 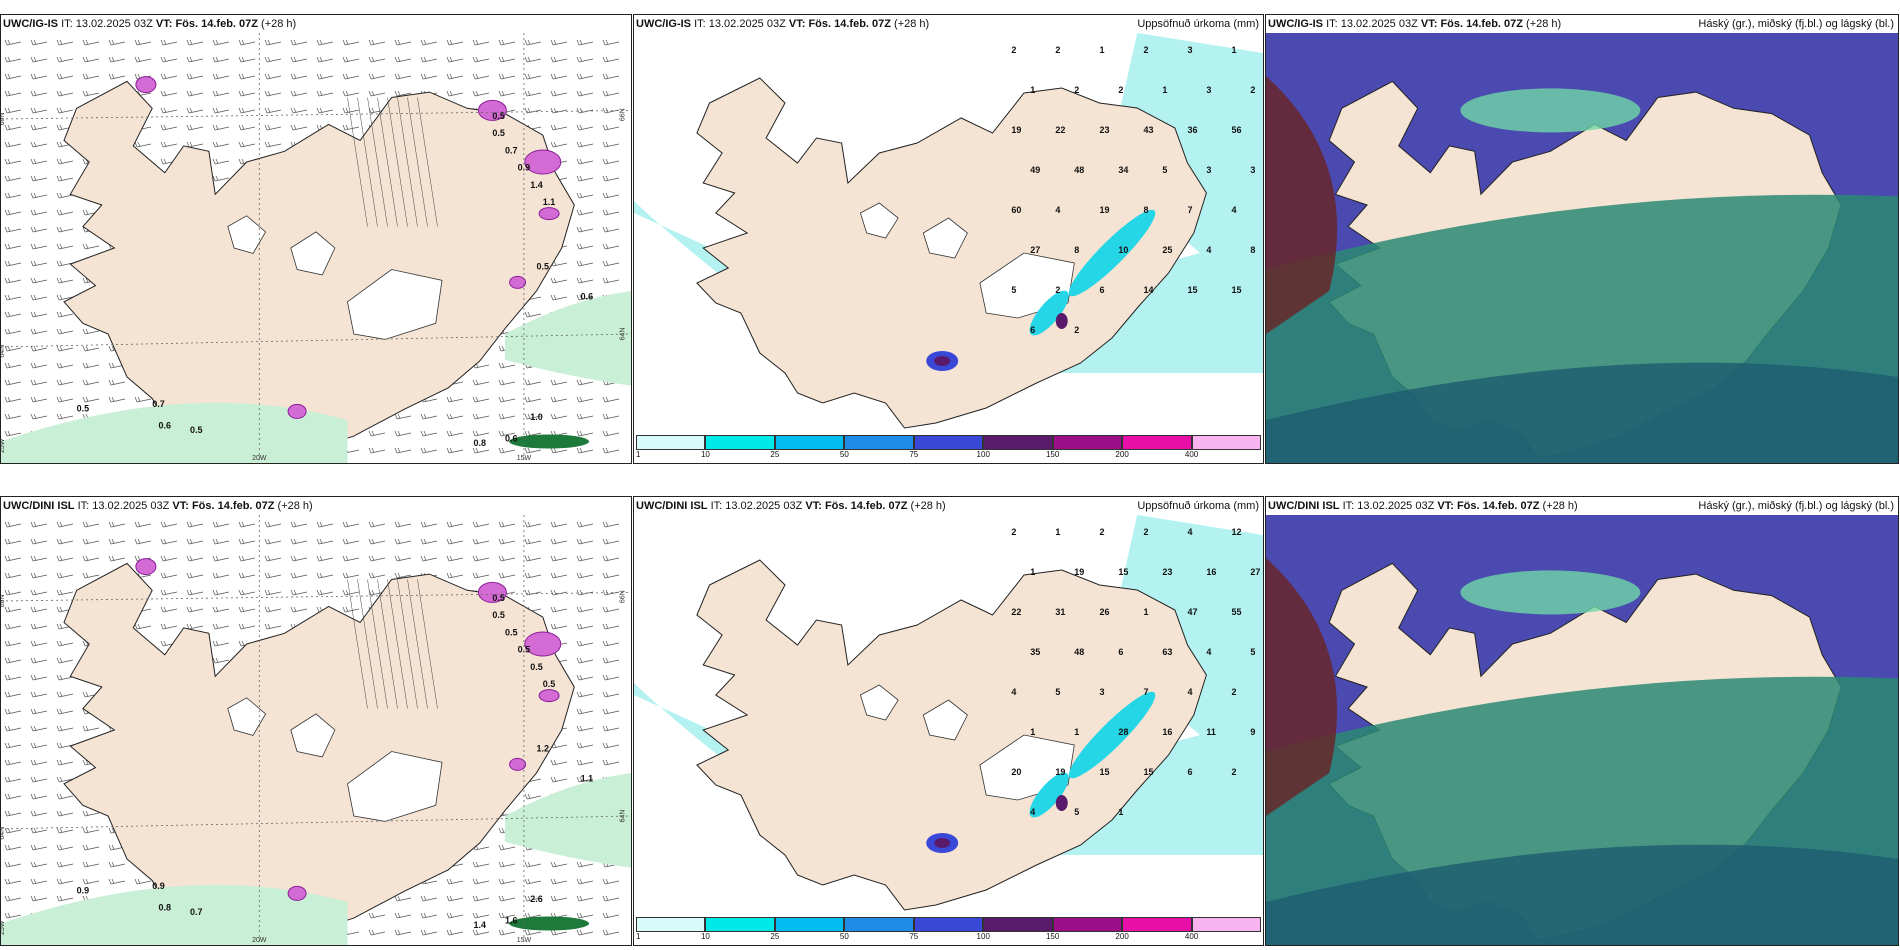 What do you see at coordinates (1052, 454) in the screenshot?
I see `colorbar-label: 150` at bounding box center [1052, 454].